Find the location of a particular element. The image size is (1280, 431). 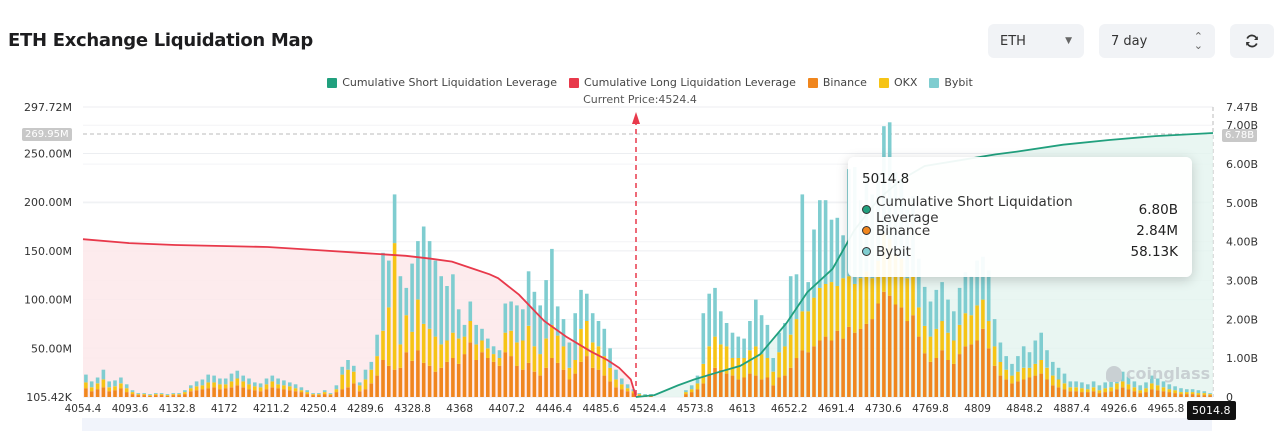

time-range-select: 7 day ⌃ ⌄ is located at coordinates (1157, 41).